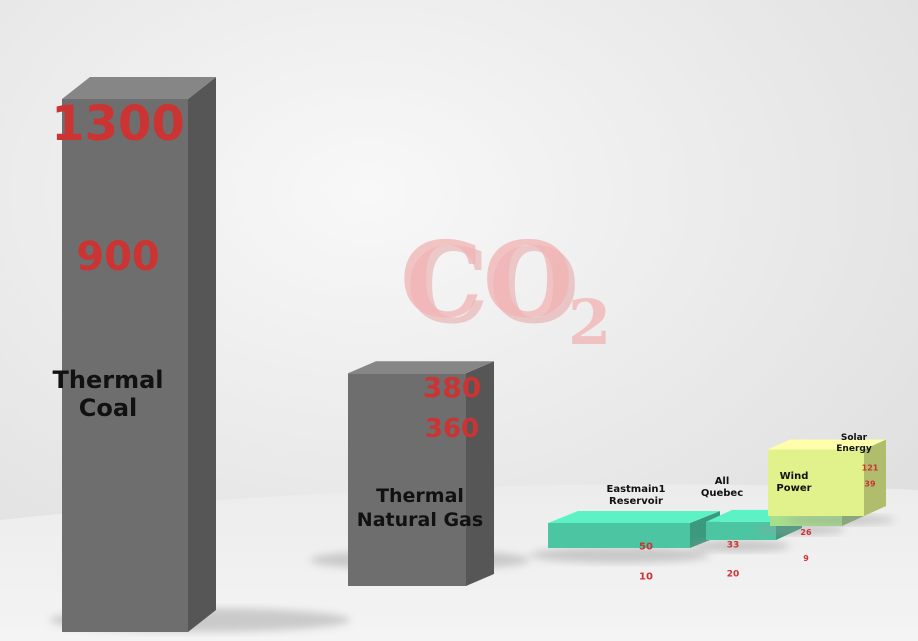  I want to click on category-label-1-1: Natural Gas, so click(420, 520).